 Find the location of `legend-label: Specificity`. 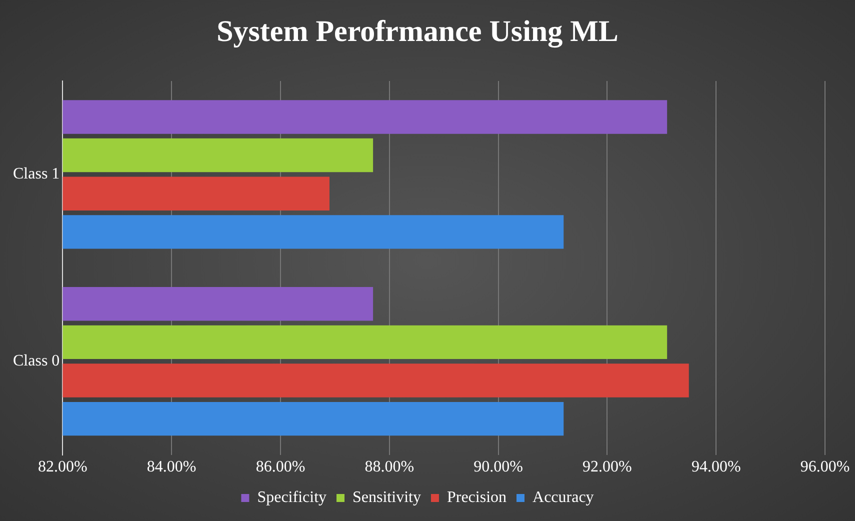

legend-label: Specificity is located at coordinates (292, 497).